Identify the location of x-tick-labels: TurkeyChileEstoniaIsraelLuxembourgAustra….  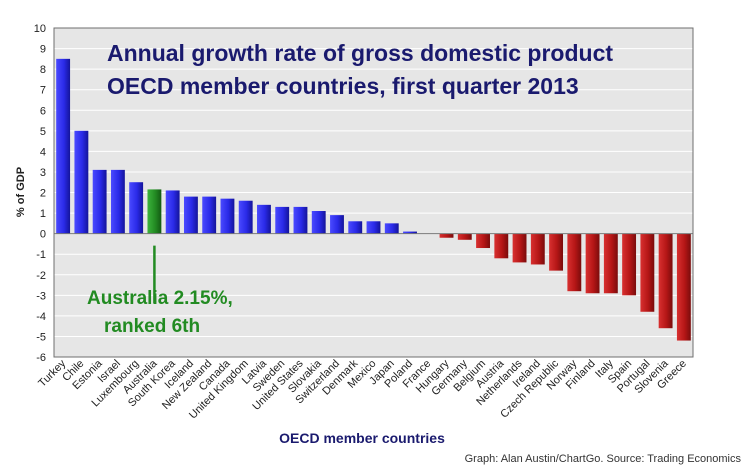
(362, 389).